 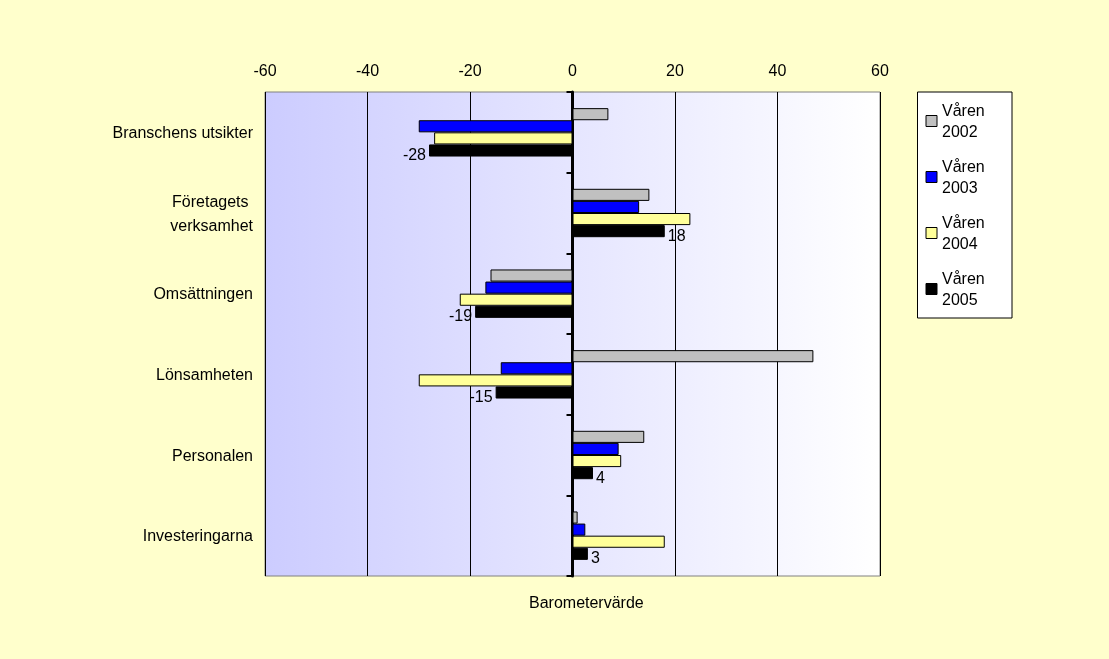 What do you see at coordinates (212, 213) in the screenshot?
I see `y-tick-label: Företagets verksamhet` at bounding box center [212, 213].